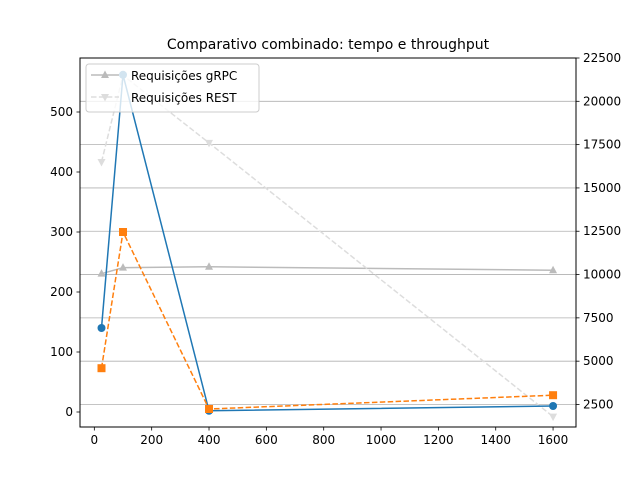  Describe the element at coordinates (184, 98) in the screenshot. I see `legend-entry-rest: Requisições REST` at that location.